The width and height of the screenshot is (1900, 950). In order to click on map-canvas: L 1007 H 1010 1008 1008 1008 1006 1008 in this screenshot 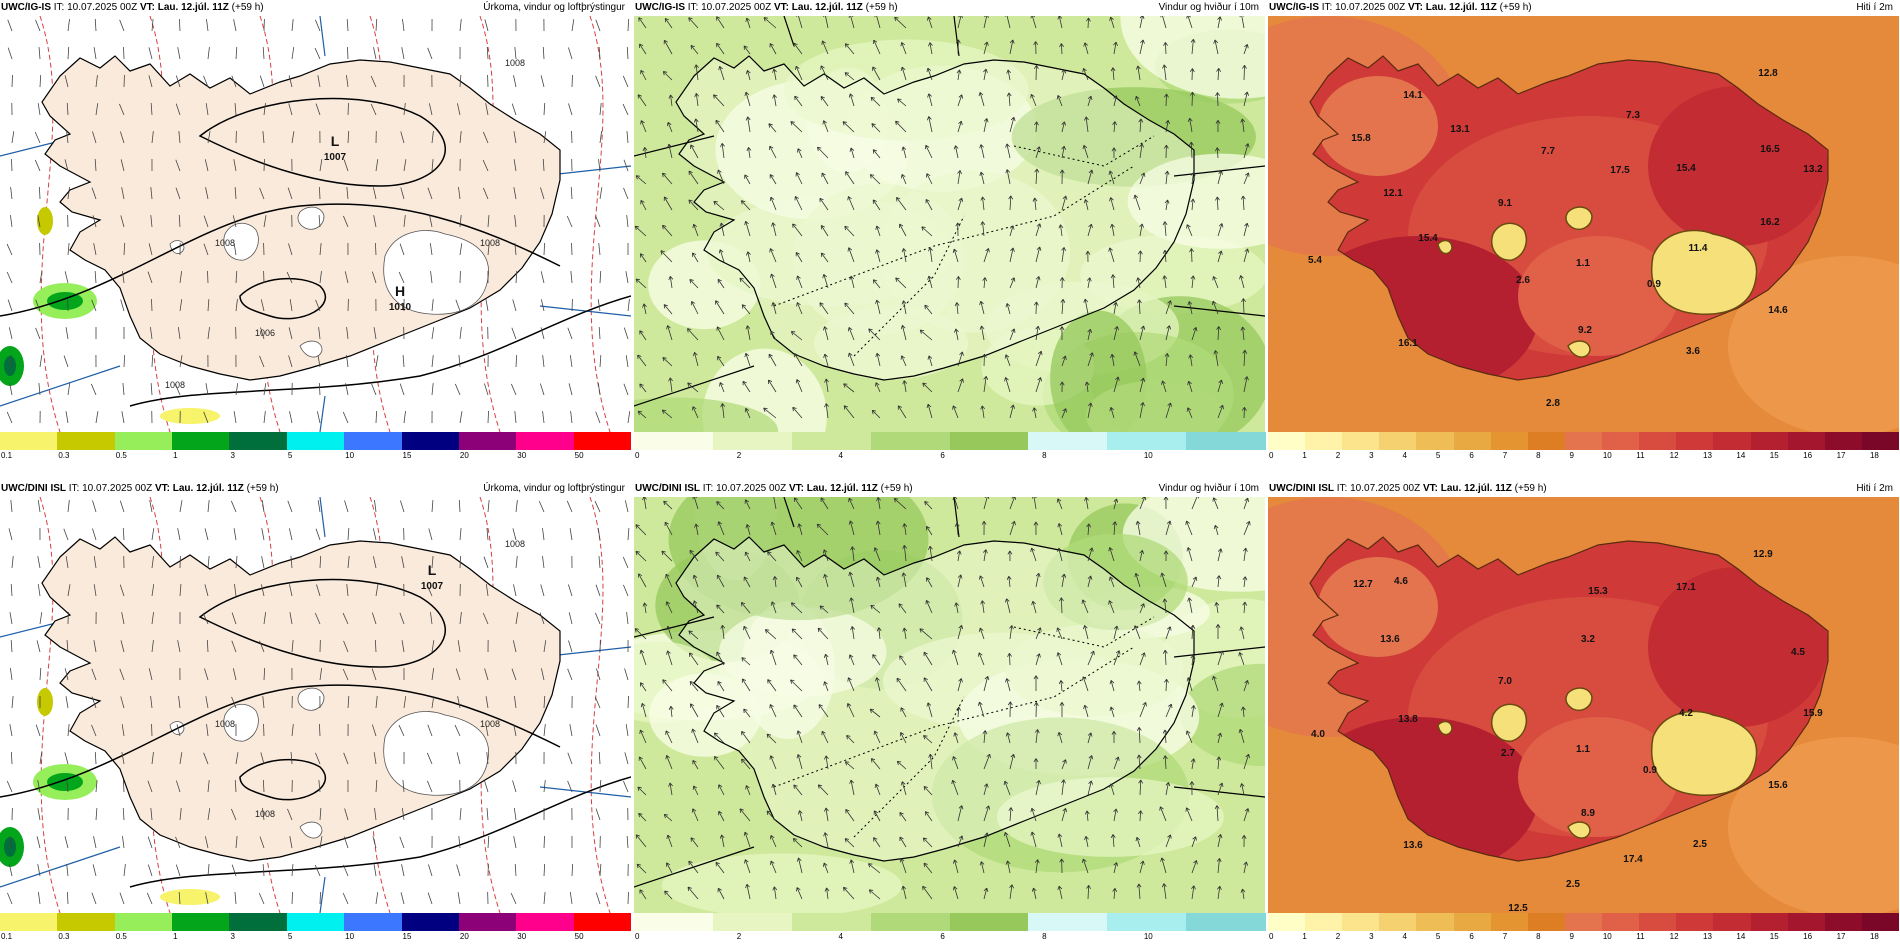, I will do `click(315, 224)`.